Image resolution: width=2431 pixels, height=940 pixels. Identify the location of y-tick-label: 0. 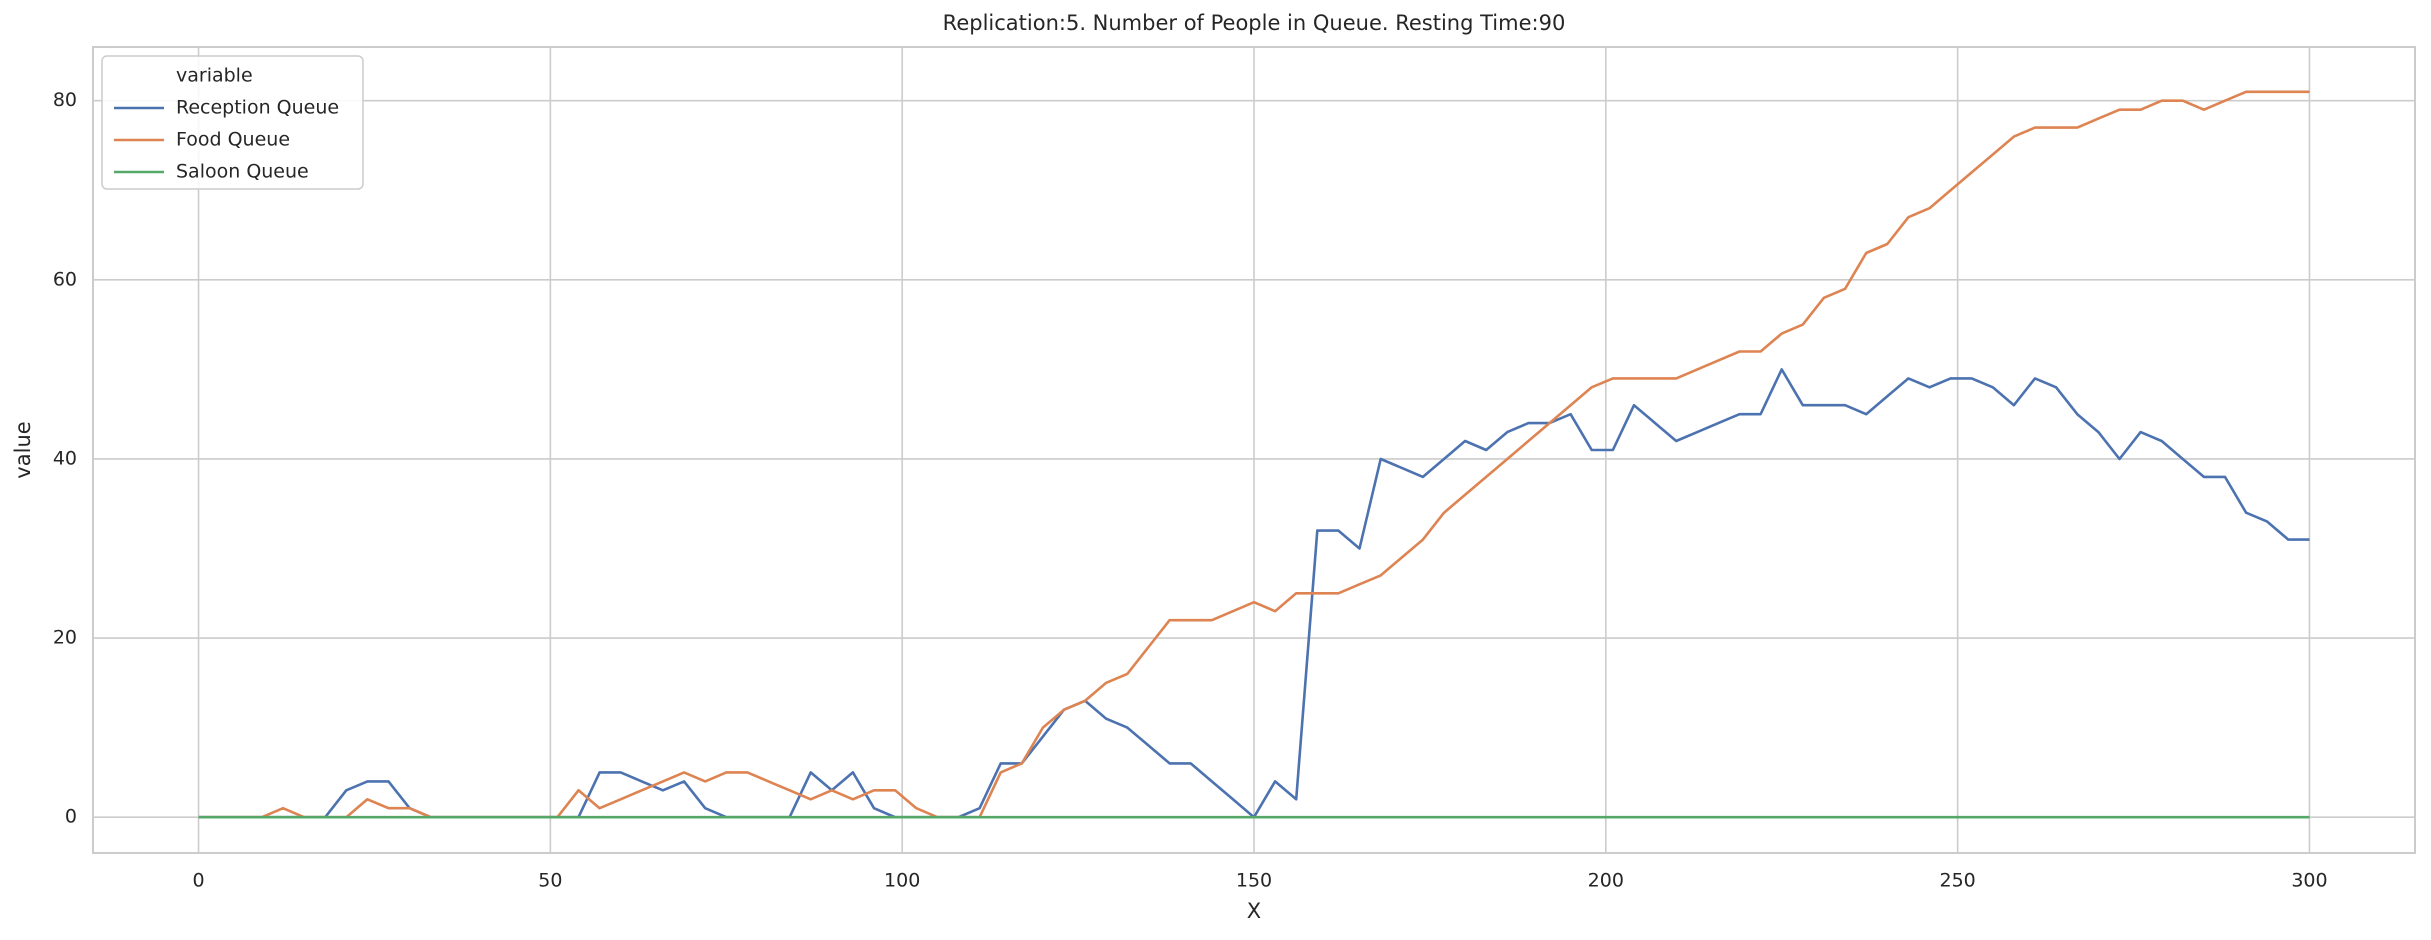
(71, 817).